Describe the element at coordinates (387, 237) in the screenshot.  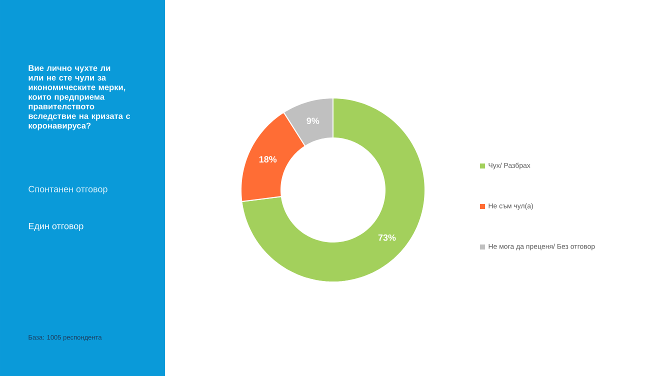
I see `data-label: 73%` at that location.